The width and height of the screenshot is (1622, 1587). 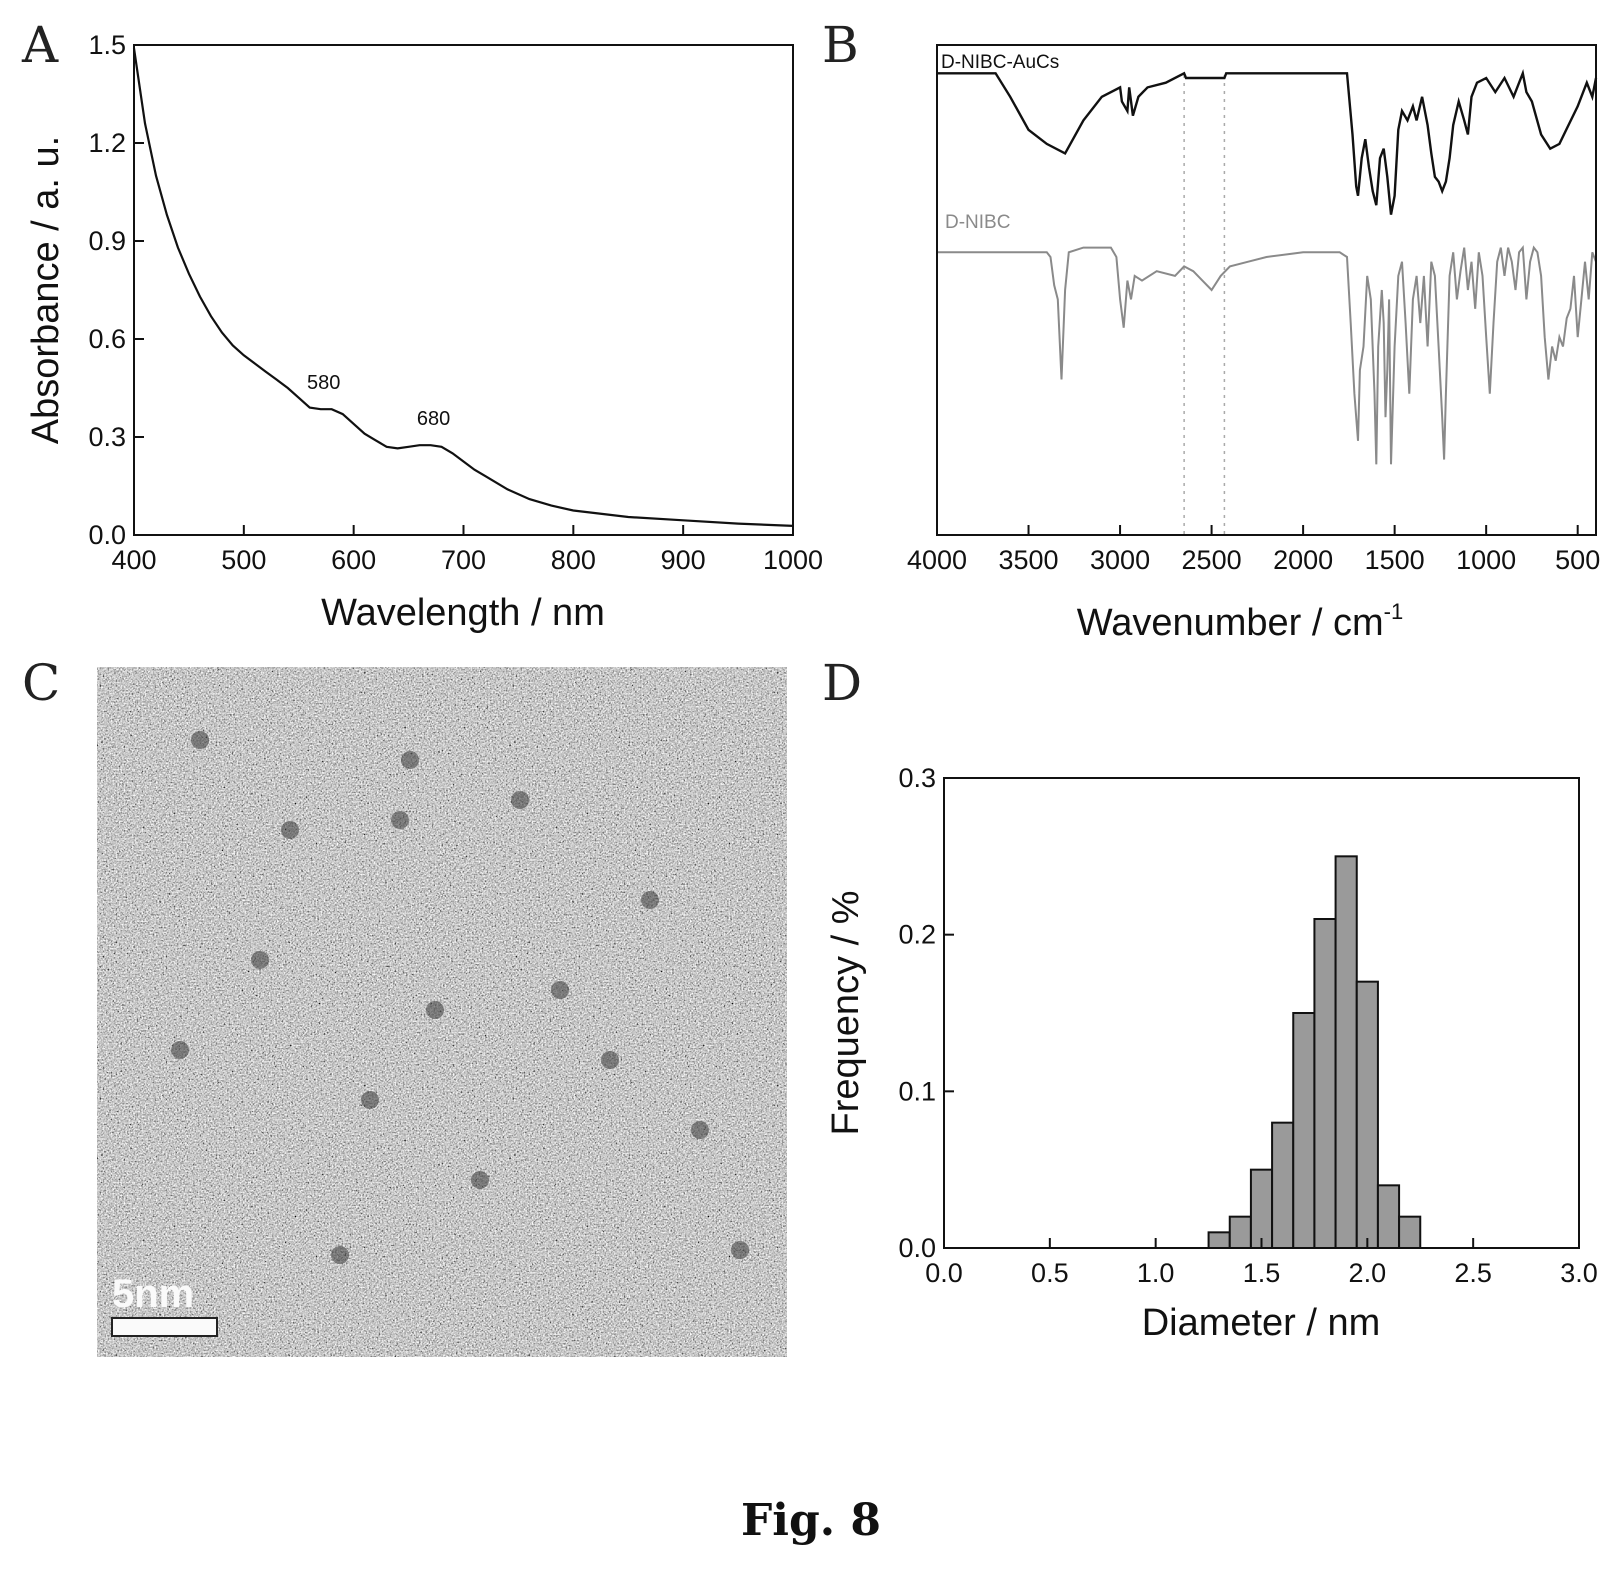 I want to click on a-y-tick-label: 0.6, so click(x=107, y=339).